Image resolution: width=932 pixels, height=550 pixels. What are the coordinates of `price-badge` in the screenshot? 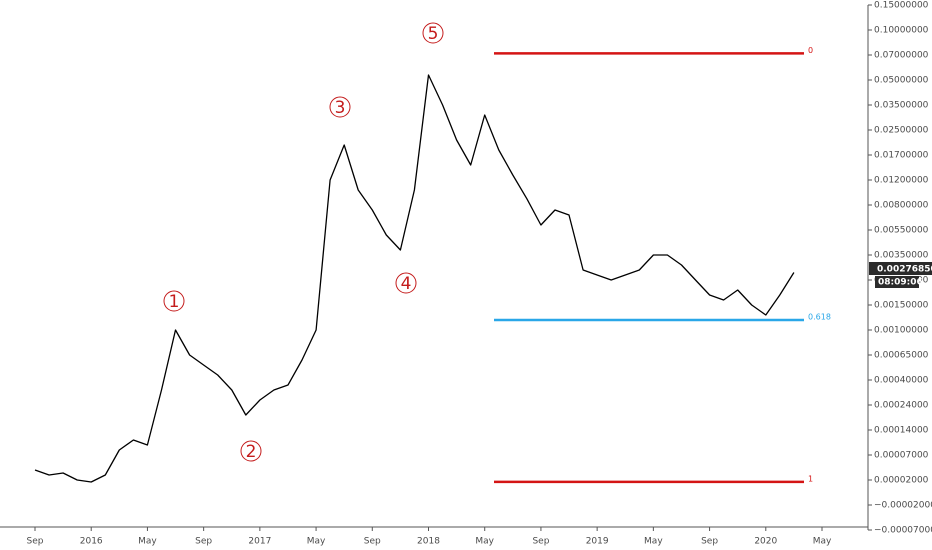 It's located at (900, 268).